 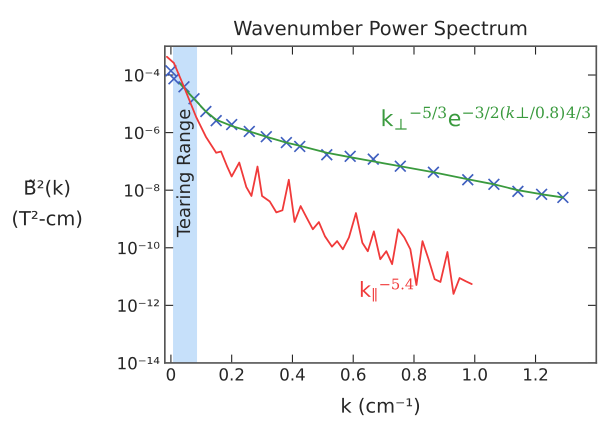 I want to click on y-tick-label: 10⁻⁶, so click(x=142, y=133).